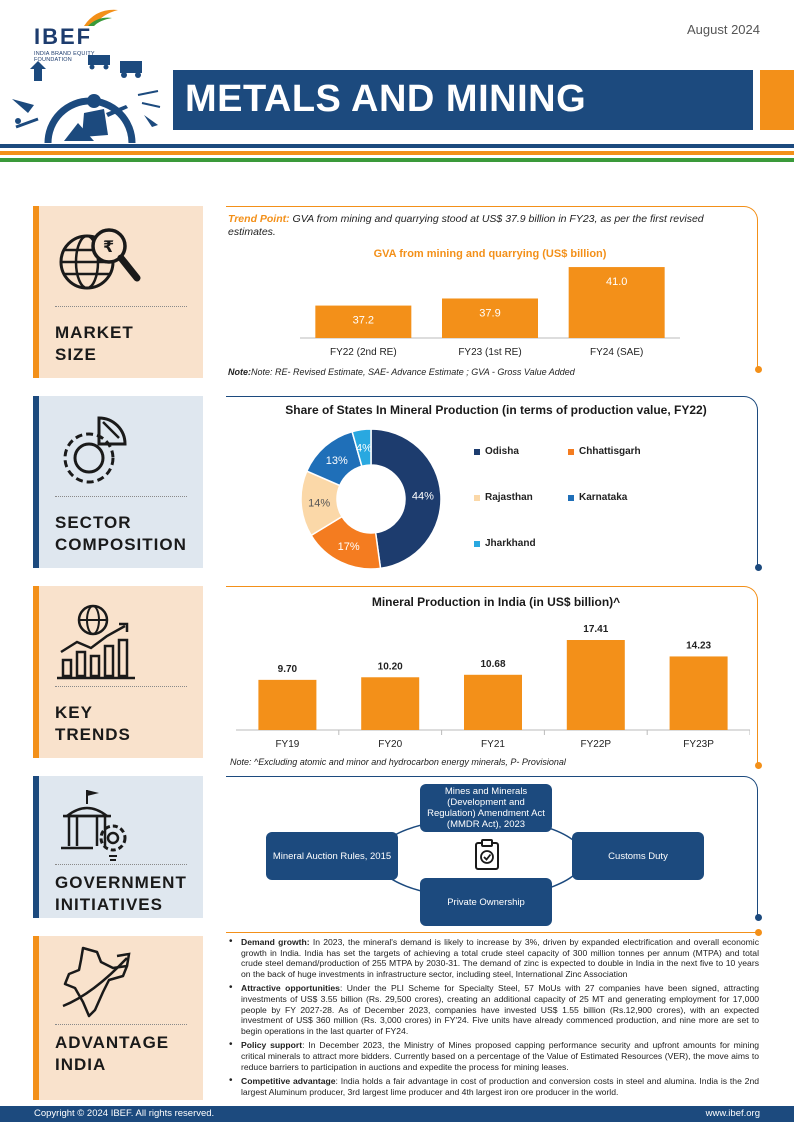 Image resolution: width=794 pixels, height=1122 pixels. I want to click on legend-item: Odisha, so click(496, 451).